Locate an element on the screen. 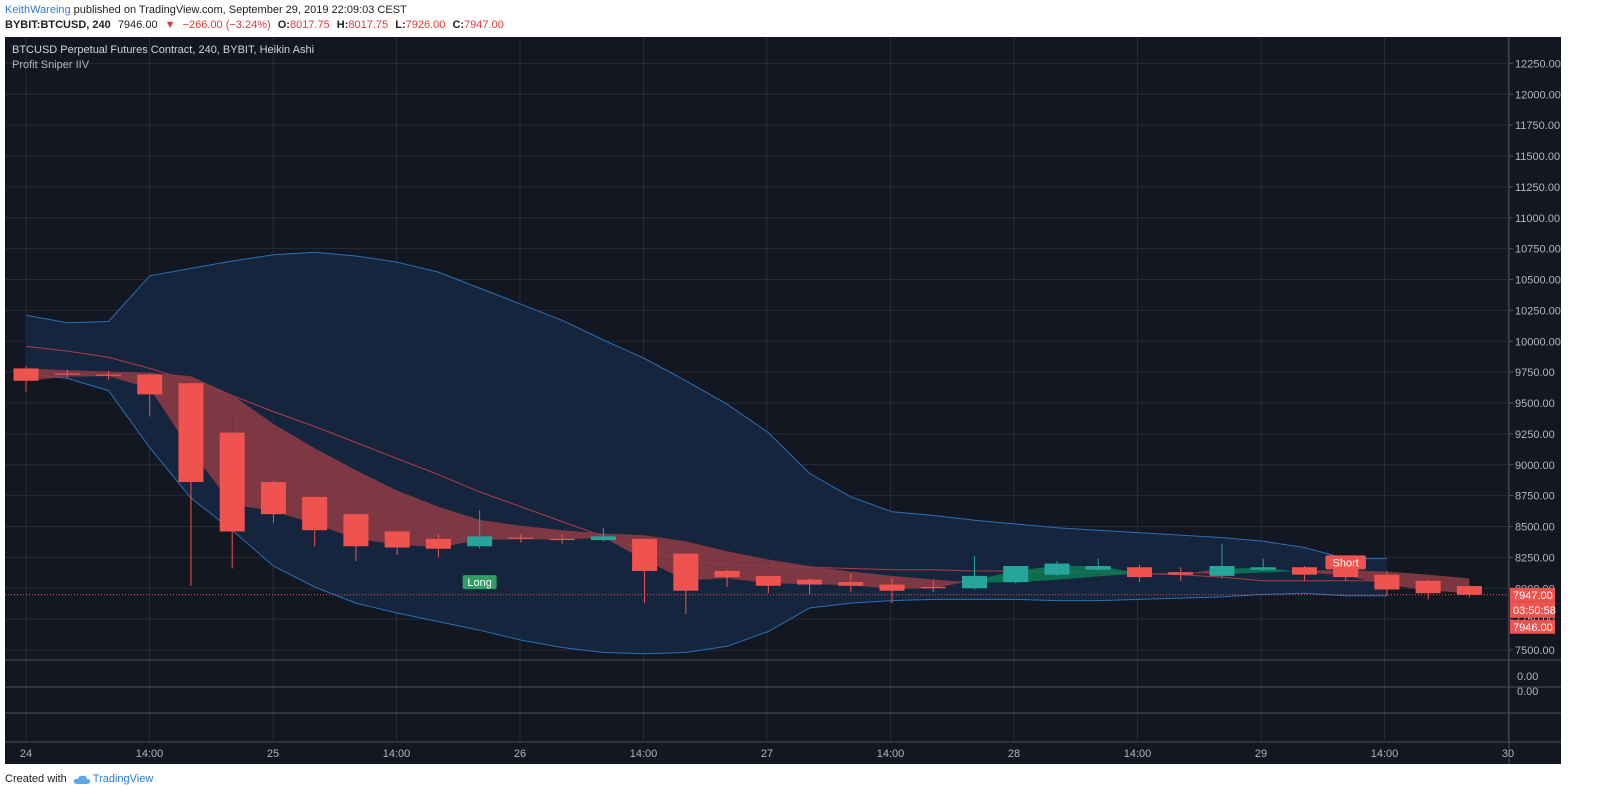  open-label: O: is located at coordinates (283, 25).